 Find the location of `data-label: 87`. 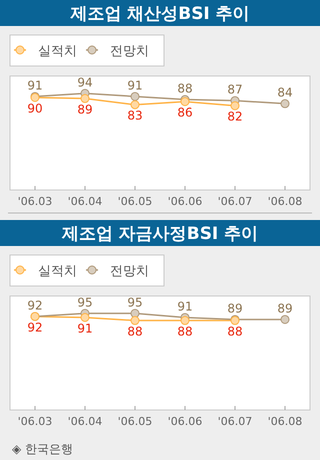

data-label: 87 is located at coordinates (235, 89).